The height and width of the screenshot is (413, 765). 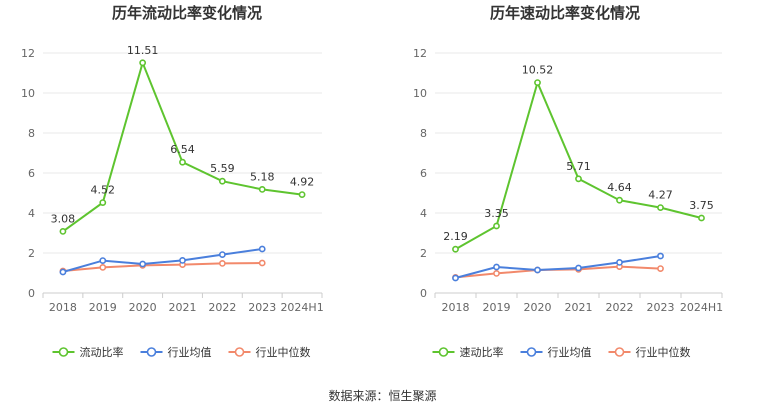 What do you see at coordinates (182, 149) in the screenshot?
I see `data-label: 6.54` at bounding box center [182, 149].